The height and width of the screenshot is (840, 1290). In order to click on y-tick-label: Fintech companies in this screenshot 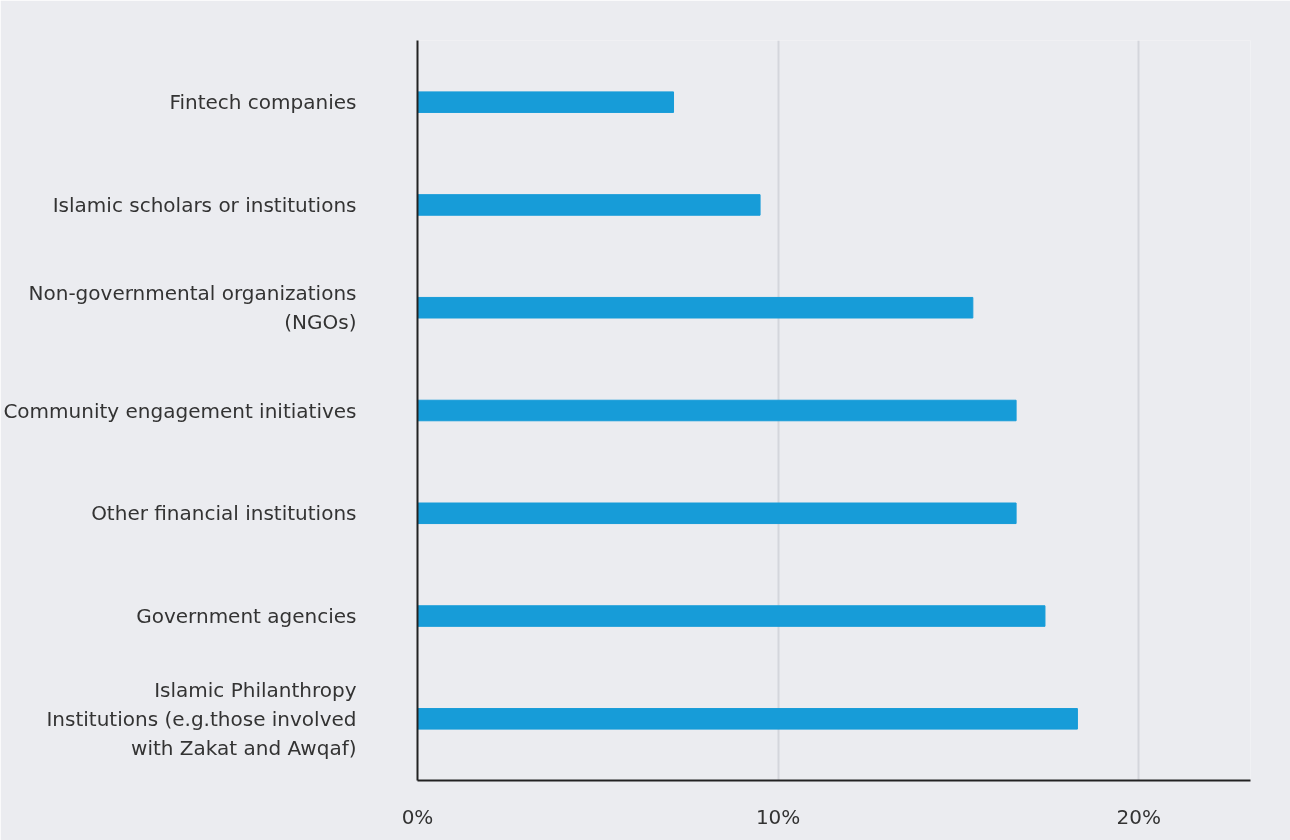, I will do `click(263, 102)`.